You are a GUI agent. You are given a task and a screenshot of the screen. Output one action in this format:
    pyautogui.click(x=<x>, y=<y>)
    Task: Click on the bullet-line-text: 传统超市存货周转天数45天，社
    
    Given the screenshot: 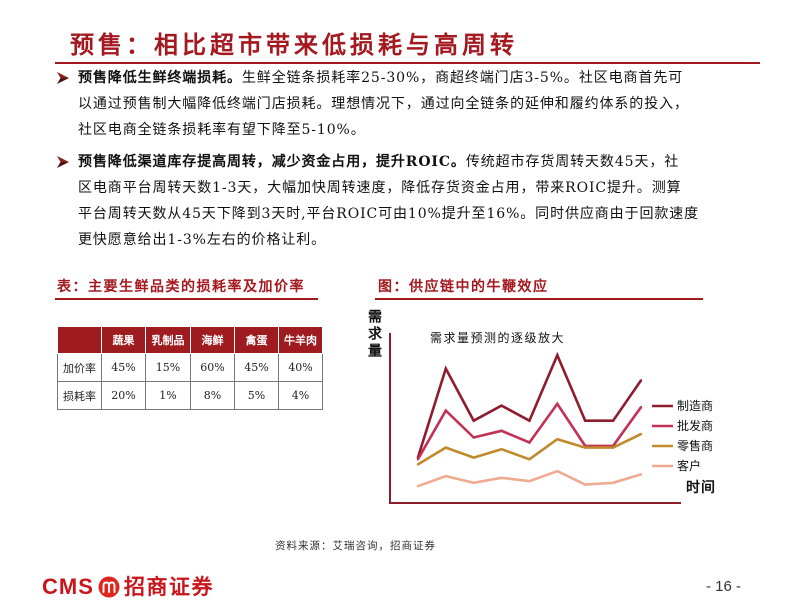 What is the action you would take?
    pyautogui.click(x=572, y=162)
    